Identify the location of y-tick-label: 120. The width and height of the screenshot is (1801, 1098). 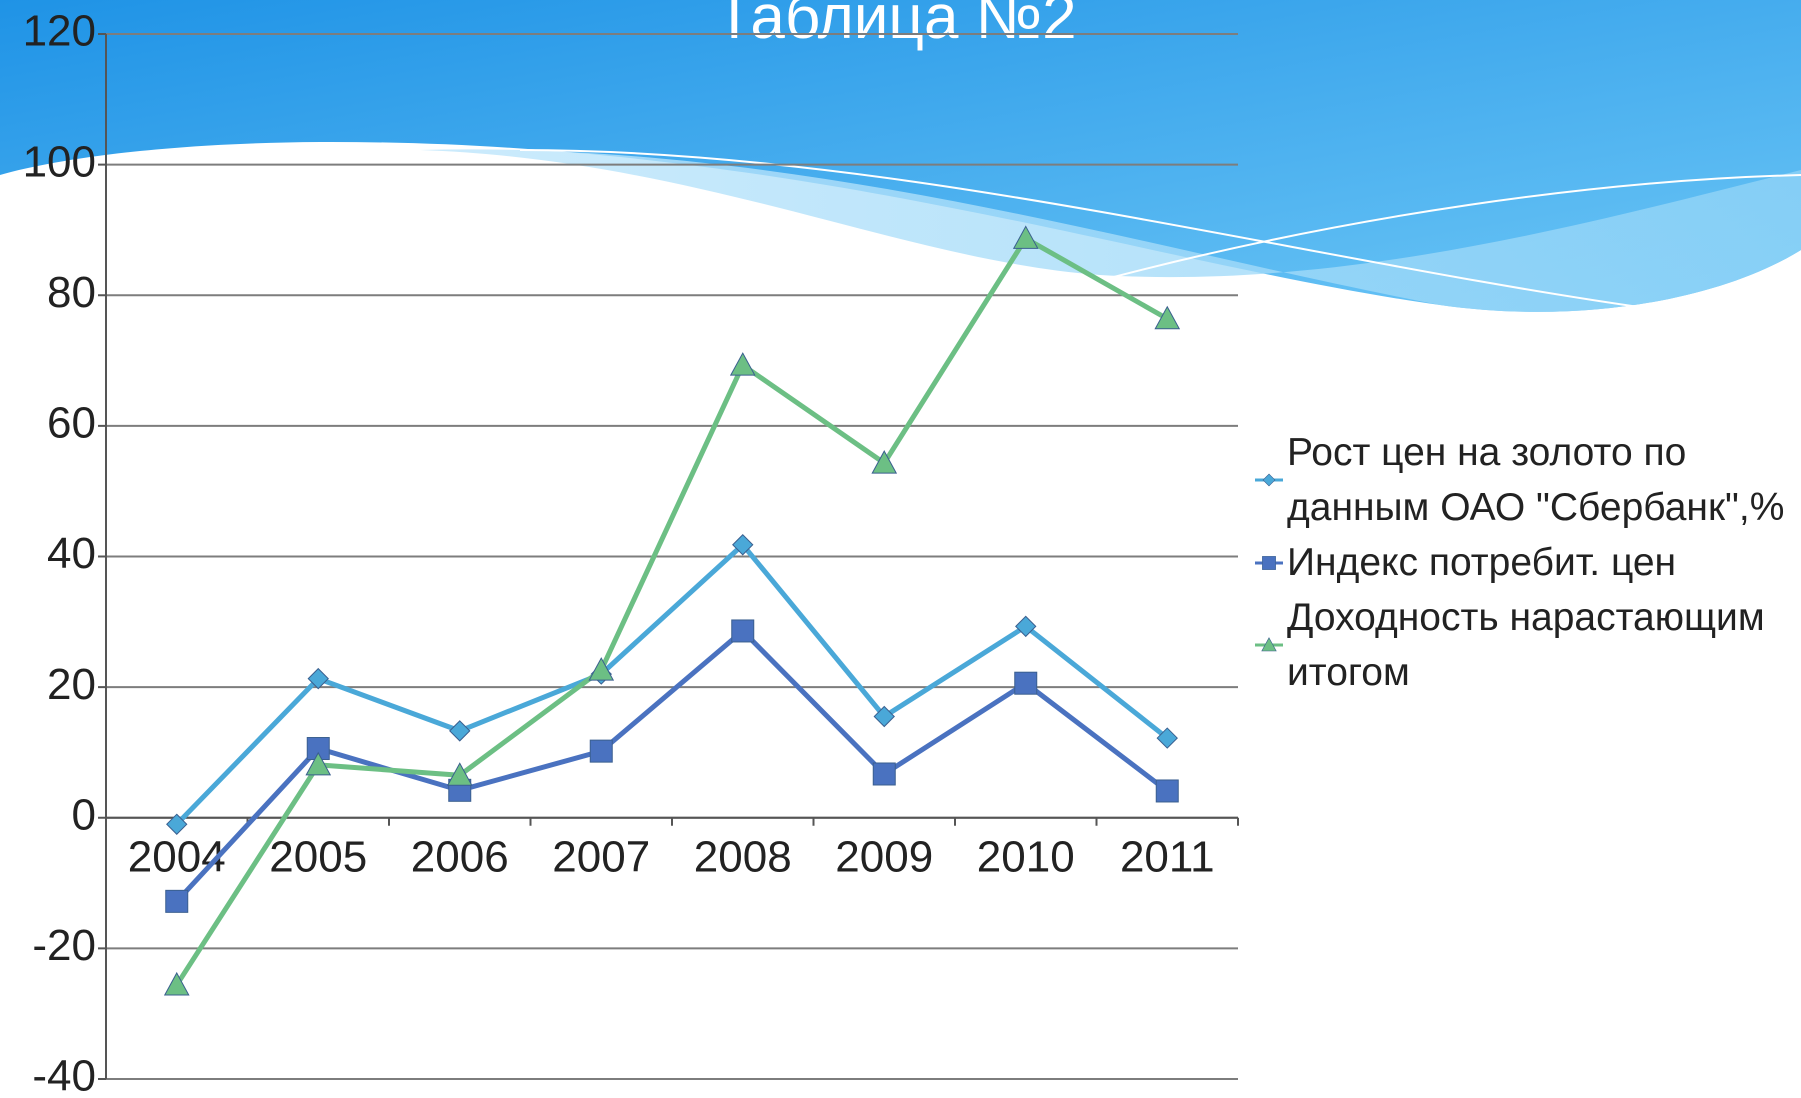
(59, 31).